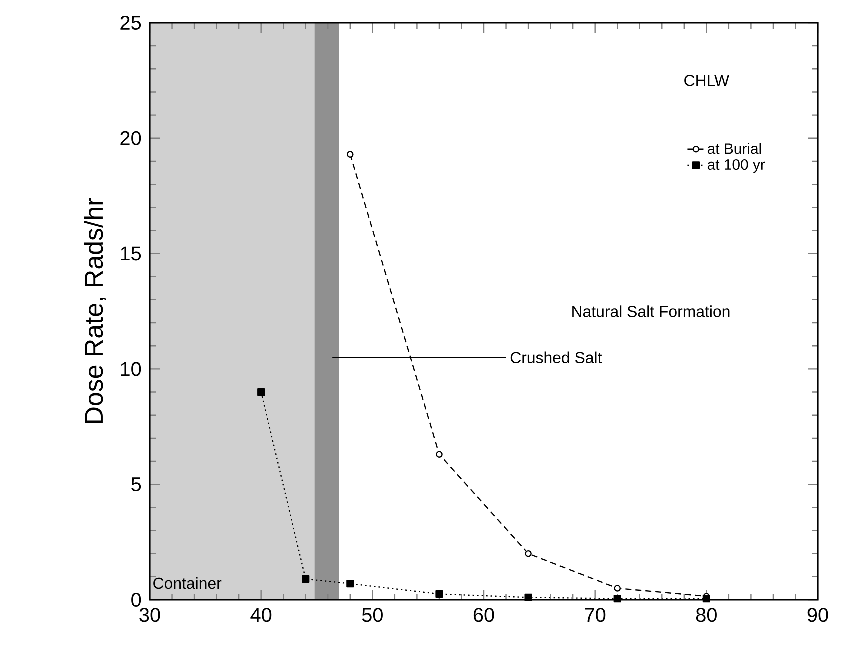  I want to click on annotation: CHLW, so click(707, 80).